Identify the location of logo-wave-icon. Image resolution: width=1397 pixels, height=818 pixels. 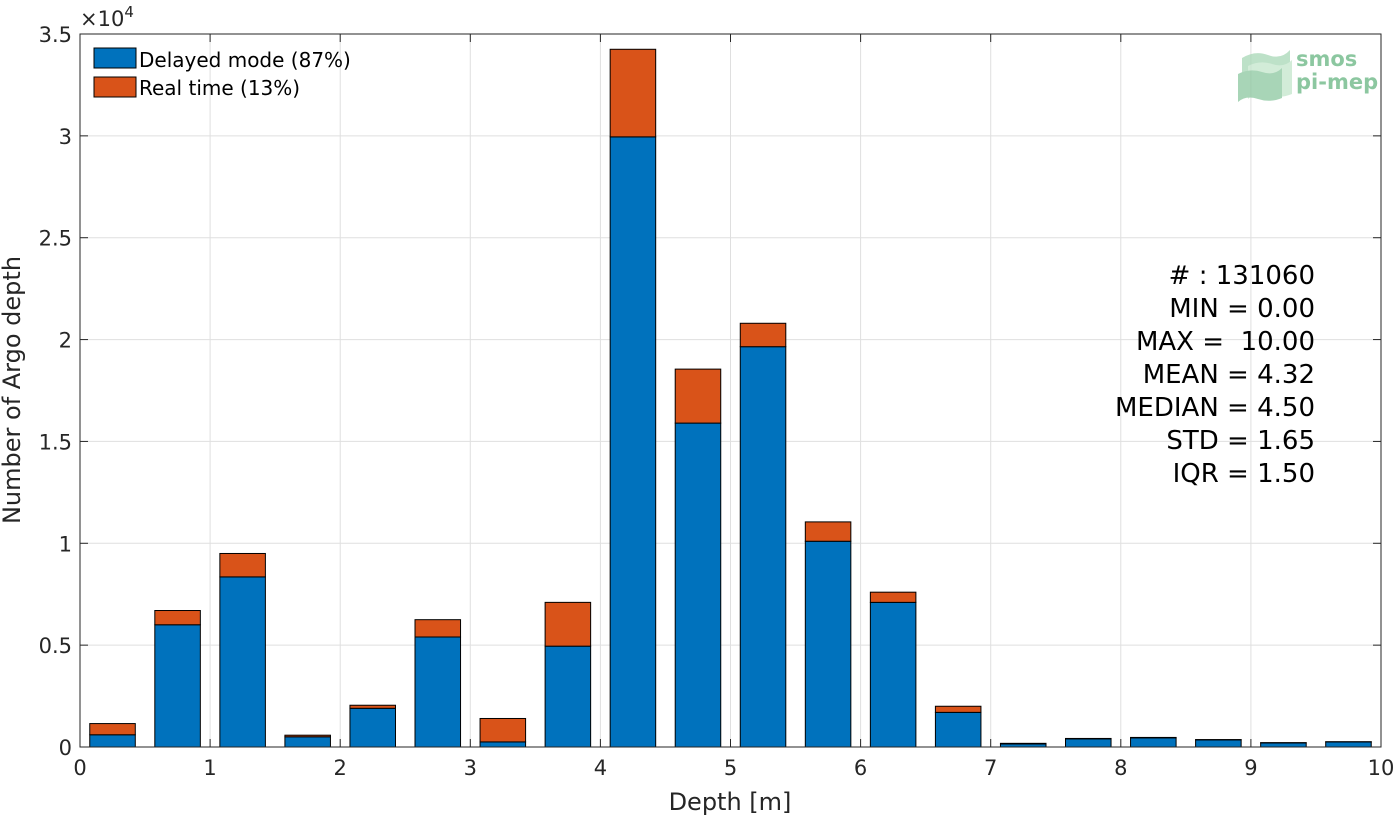
(1265, 76).